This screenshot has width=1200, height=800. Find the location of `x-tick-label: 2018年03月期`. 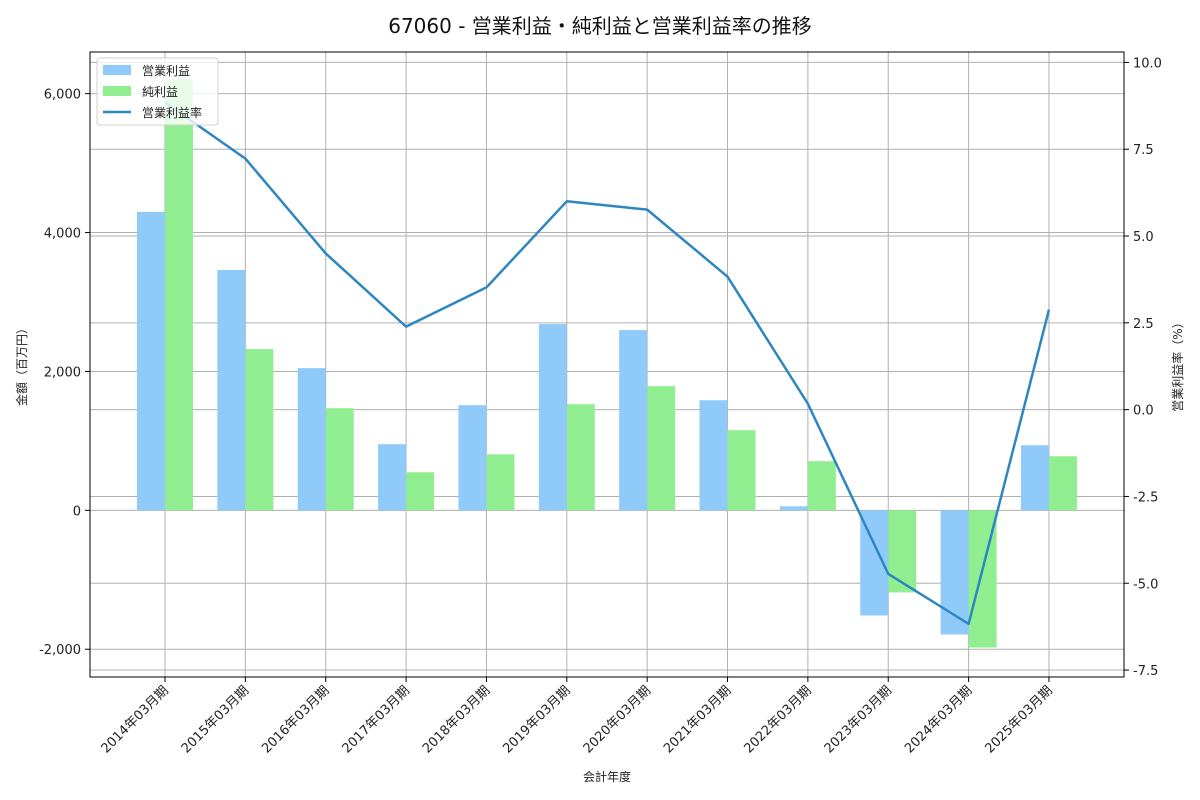

x-tick-label: 2018年03月期 is located at coordinates (456, 719).